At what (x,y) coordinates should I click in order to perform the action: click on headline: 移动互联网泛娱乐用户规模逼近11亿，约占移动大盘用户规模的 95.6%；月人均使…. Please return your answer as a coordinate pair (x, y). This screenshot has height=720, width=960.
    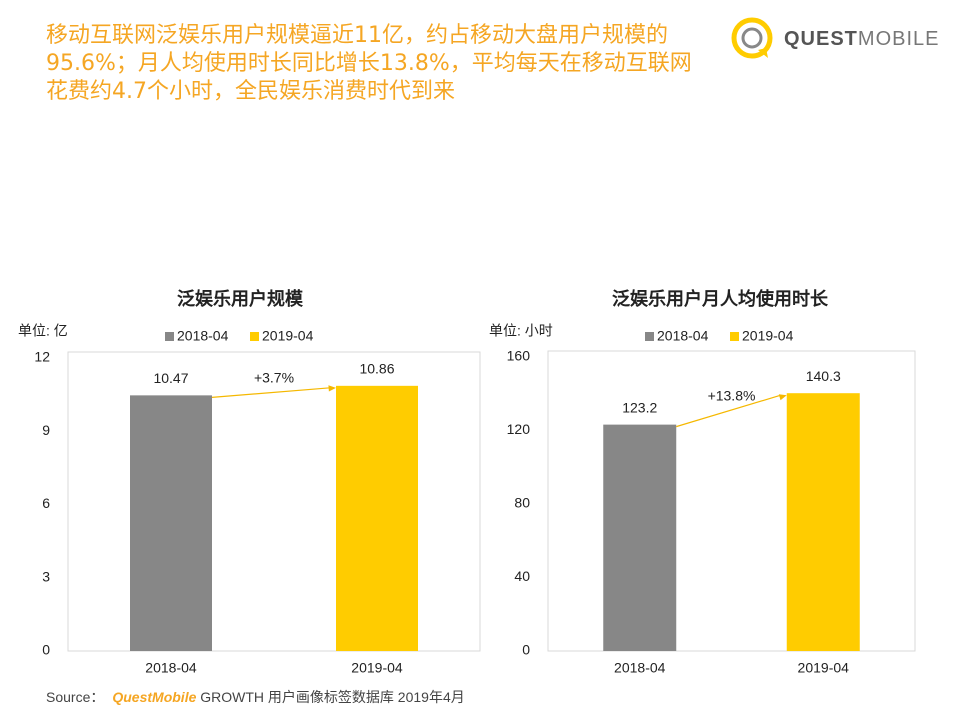
    Looking at the image, I should click on (369, 64).